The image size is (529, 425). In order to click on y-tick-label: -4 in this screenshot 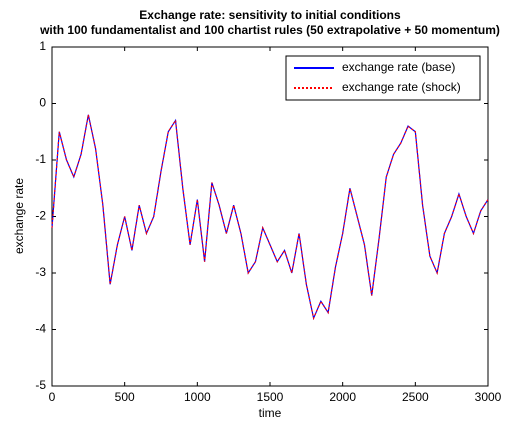, I will do `click(40, 329)`.